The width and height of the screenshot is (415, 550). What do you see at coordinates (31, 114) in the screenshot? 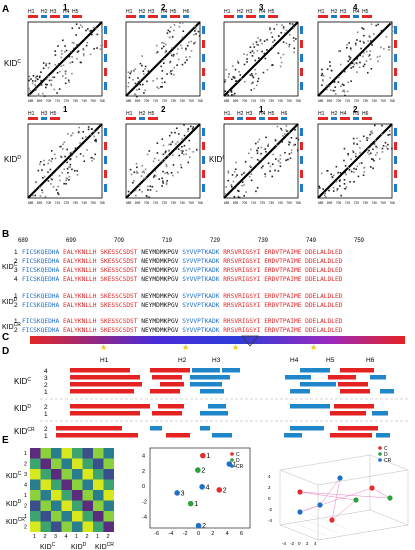
I see `helix-label: H1` at bounding box center [31, 114].